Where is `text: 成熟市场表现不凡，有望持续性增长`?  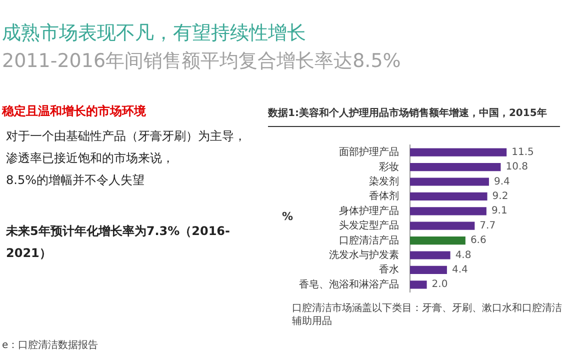
text: 成熟市场表现不凡，有望持续性增长 is located at coordinates (154, 33).